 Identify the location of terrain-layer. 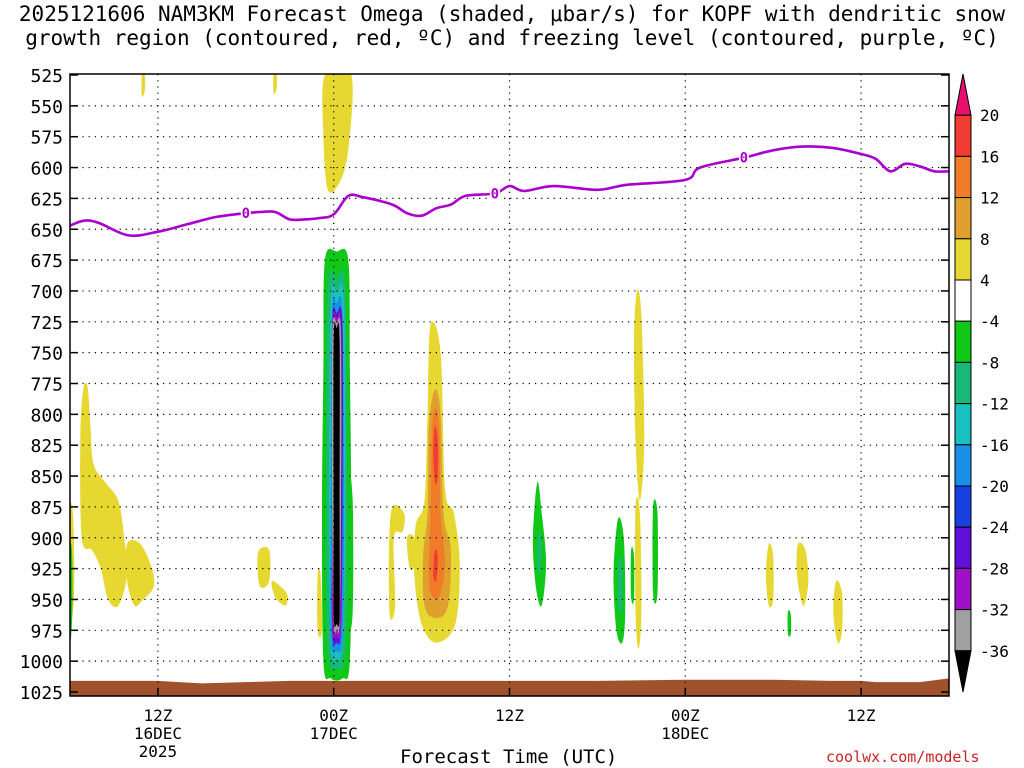
(509, 687).